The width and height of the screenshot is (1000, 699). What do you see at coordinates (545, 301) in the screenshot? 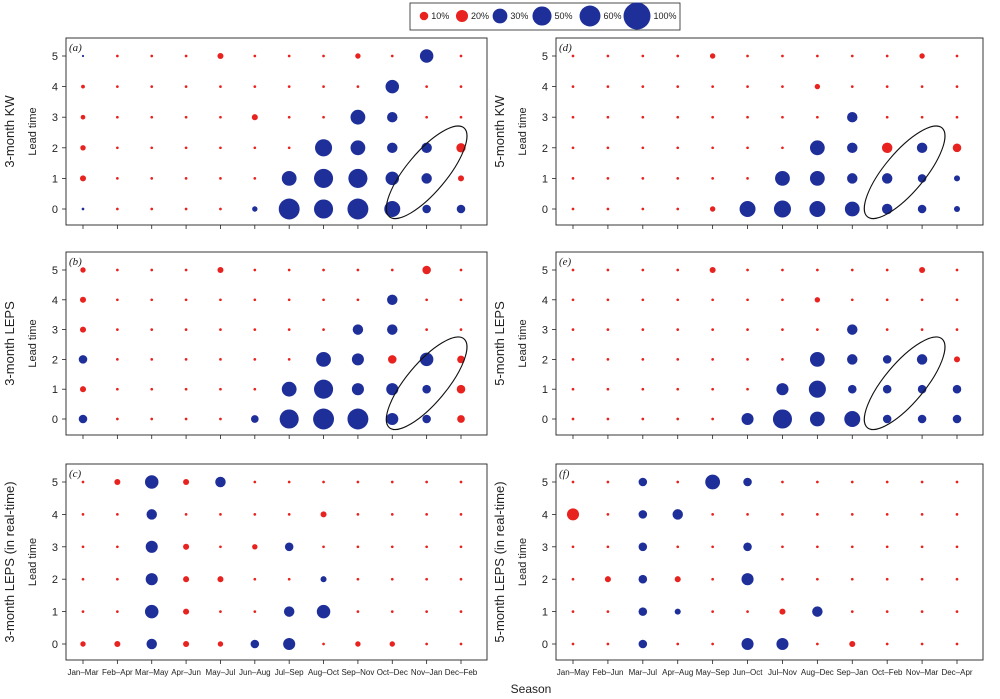
I see `y-tick-label: 4` at bounding box center [545, 301].